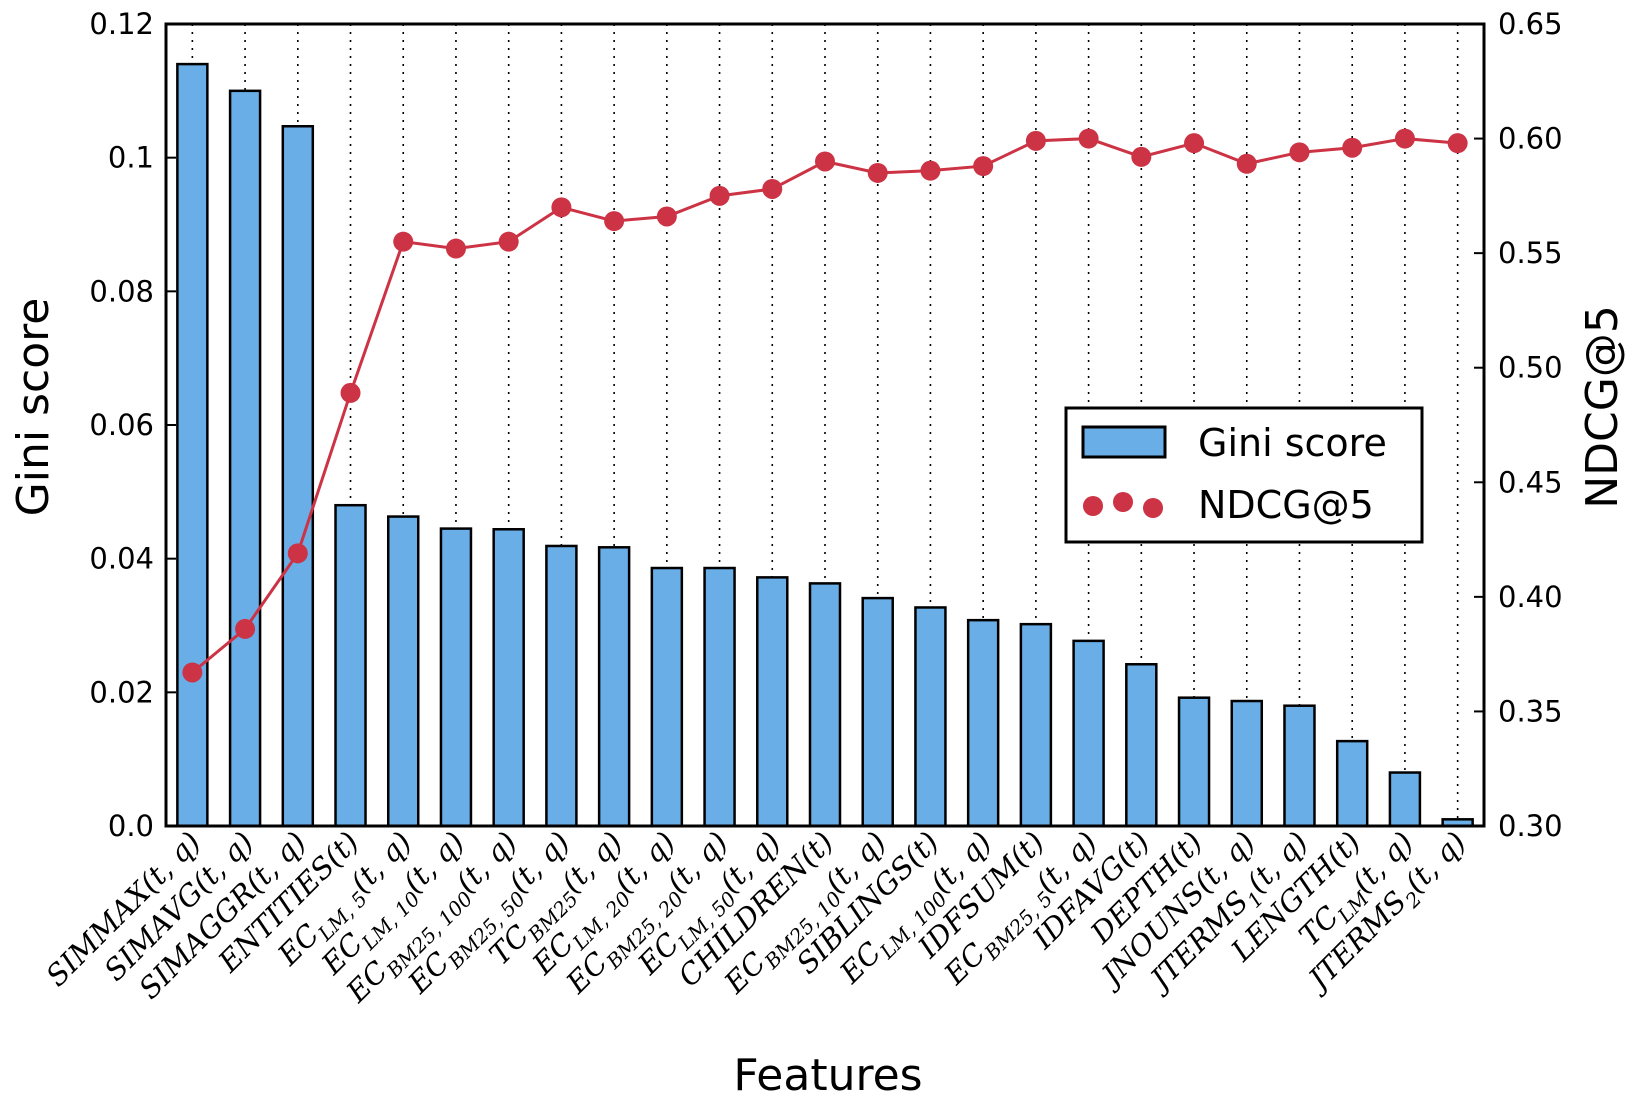 This screenshot has width=1644, height=1104. I want to click on x-axis-title: Features, so click(827, 1075).